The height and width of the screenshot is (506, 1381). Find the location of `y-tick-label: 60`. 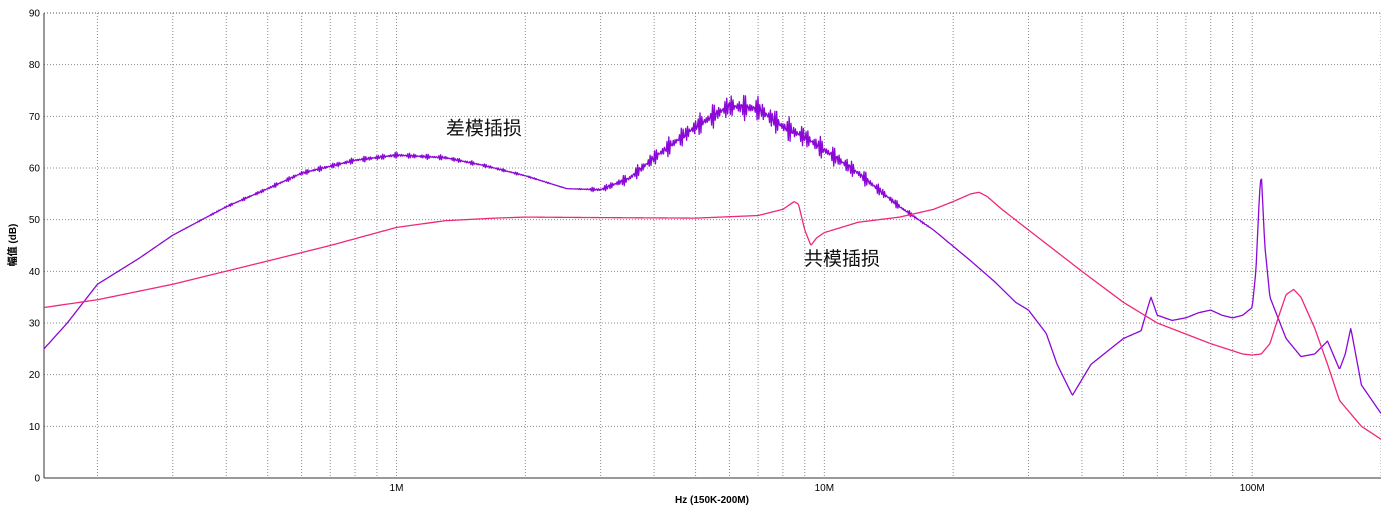

y-tick-label: 60 is located at coordinates (35, 169).